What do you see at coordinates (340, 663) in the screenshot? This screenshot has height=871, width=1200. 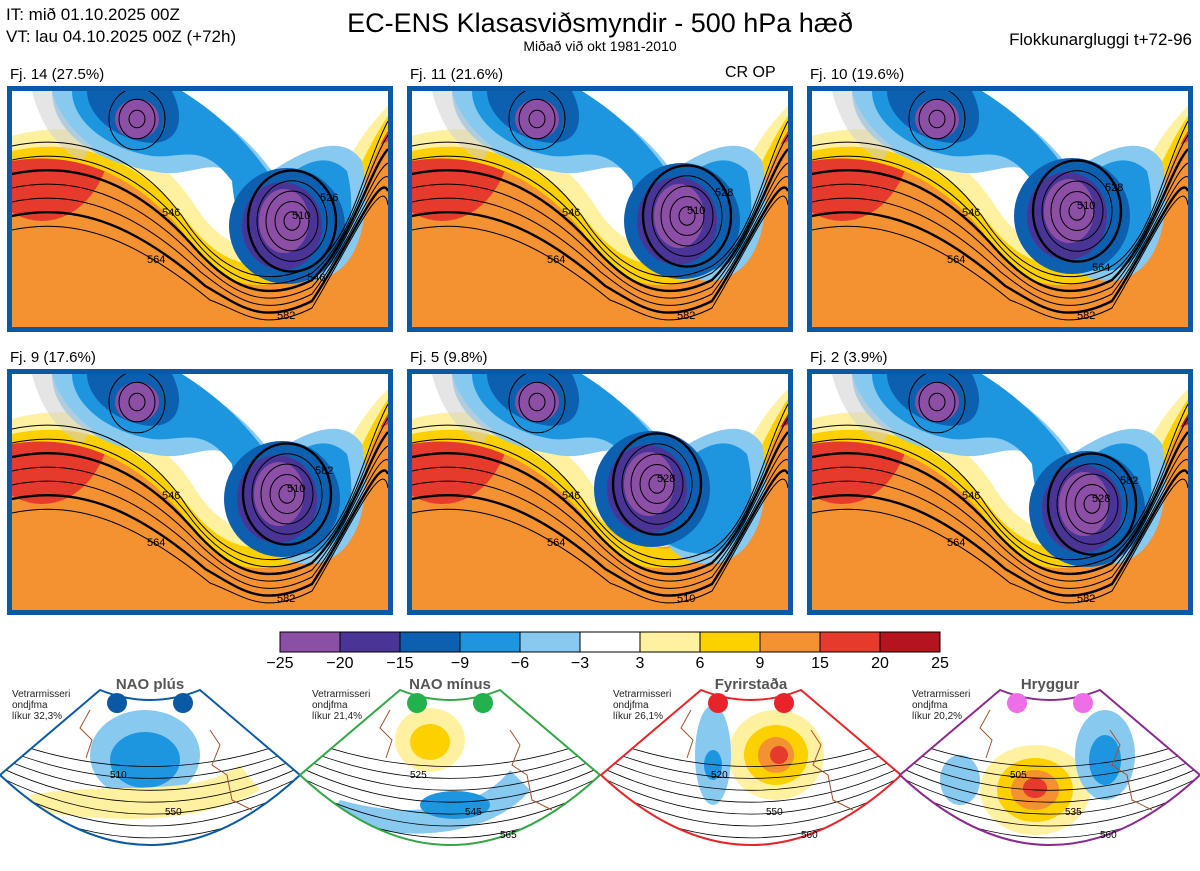 I see `colorbar-tick-label: −20` at bounding box center [340, 663].